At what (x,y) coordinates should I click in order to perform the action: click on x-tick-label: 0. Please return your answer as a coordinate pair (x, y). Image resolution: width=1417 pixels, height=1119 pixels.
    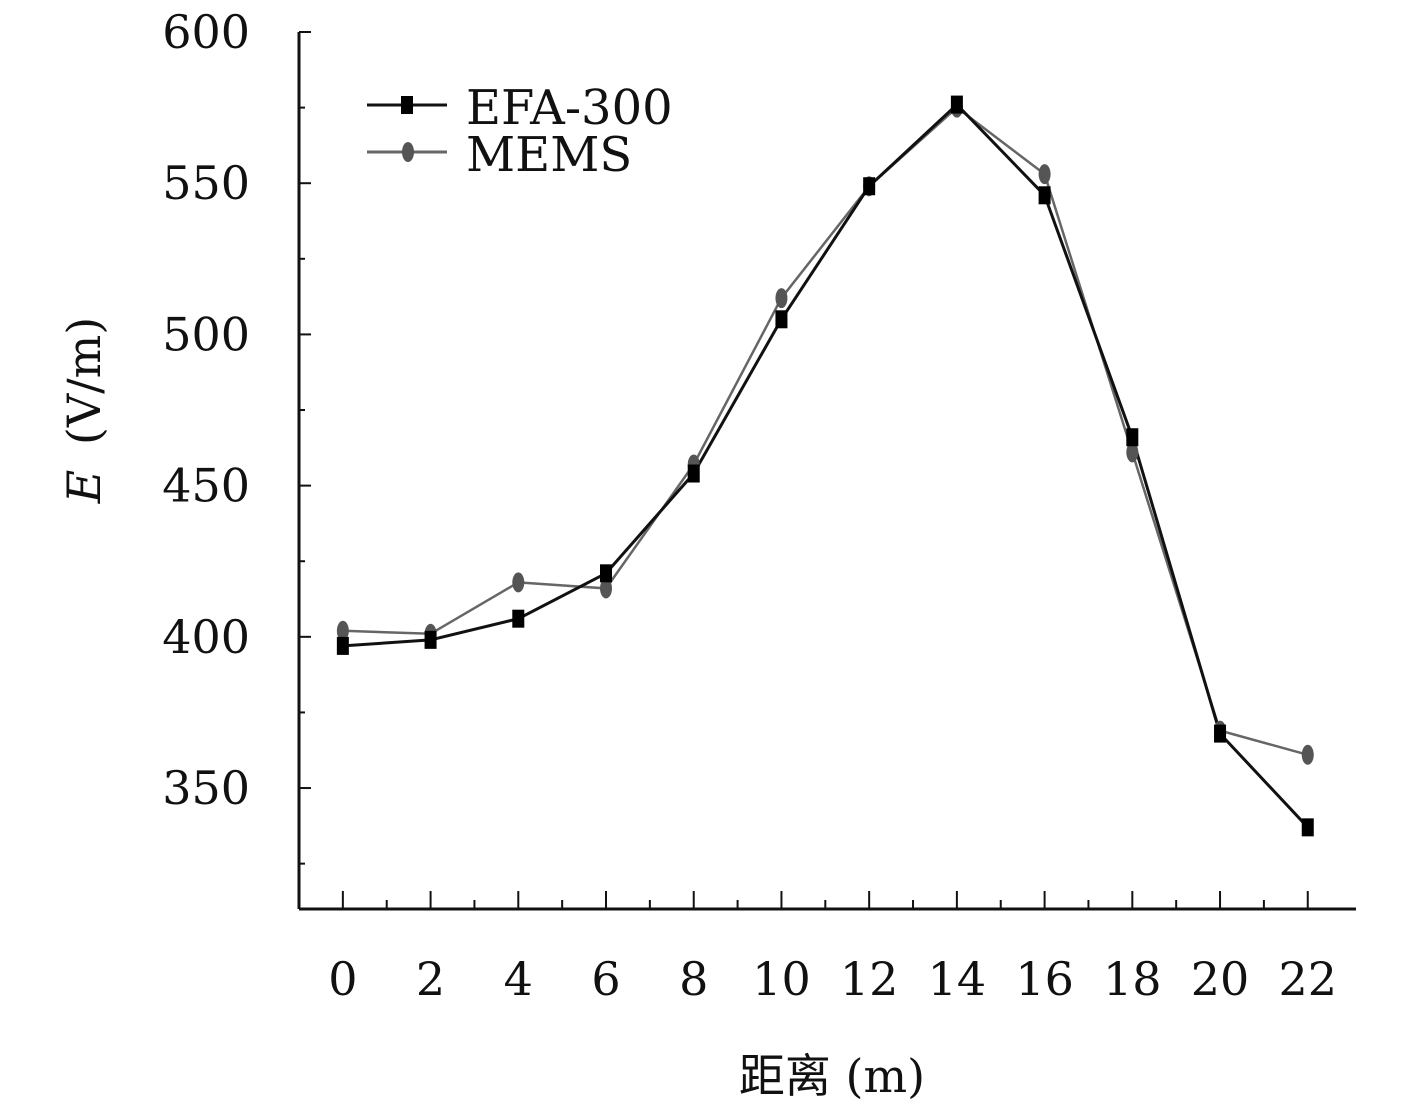
    Looking at the image, I should click on (342, 979).